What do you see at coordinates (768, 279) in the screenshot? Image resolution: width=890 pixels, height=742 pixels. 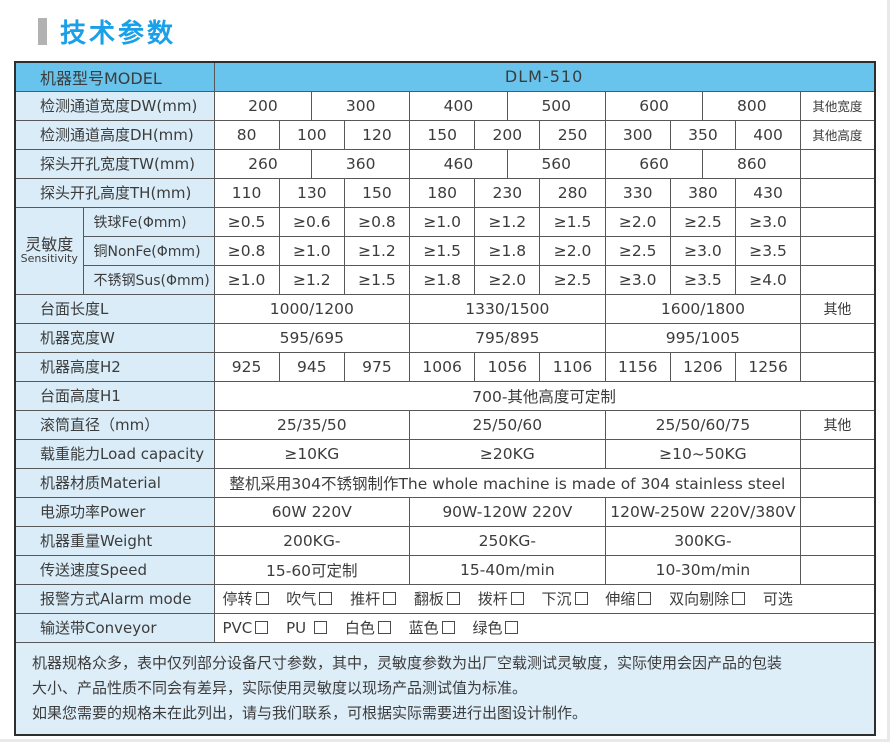 I see `cell-sus: ≥4.0` at bounding box center [768, 279].